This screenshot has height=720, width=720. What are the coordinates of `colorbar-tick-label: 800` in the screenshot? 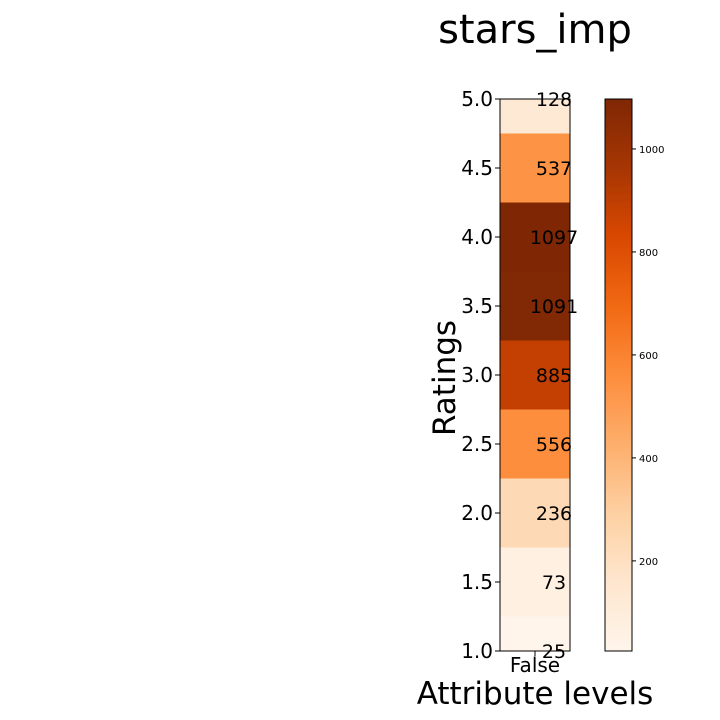 It's located at (648, 253).